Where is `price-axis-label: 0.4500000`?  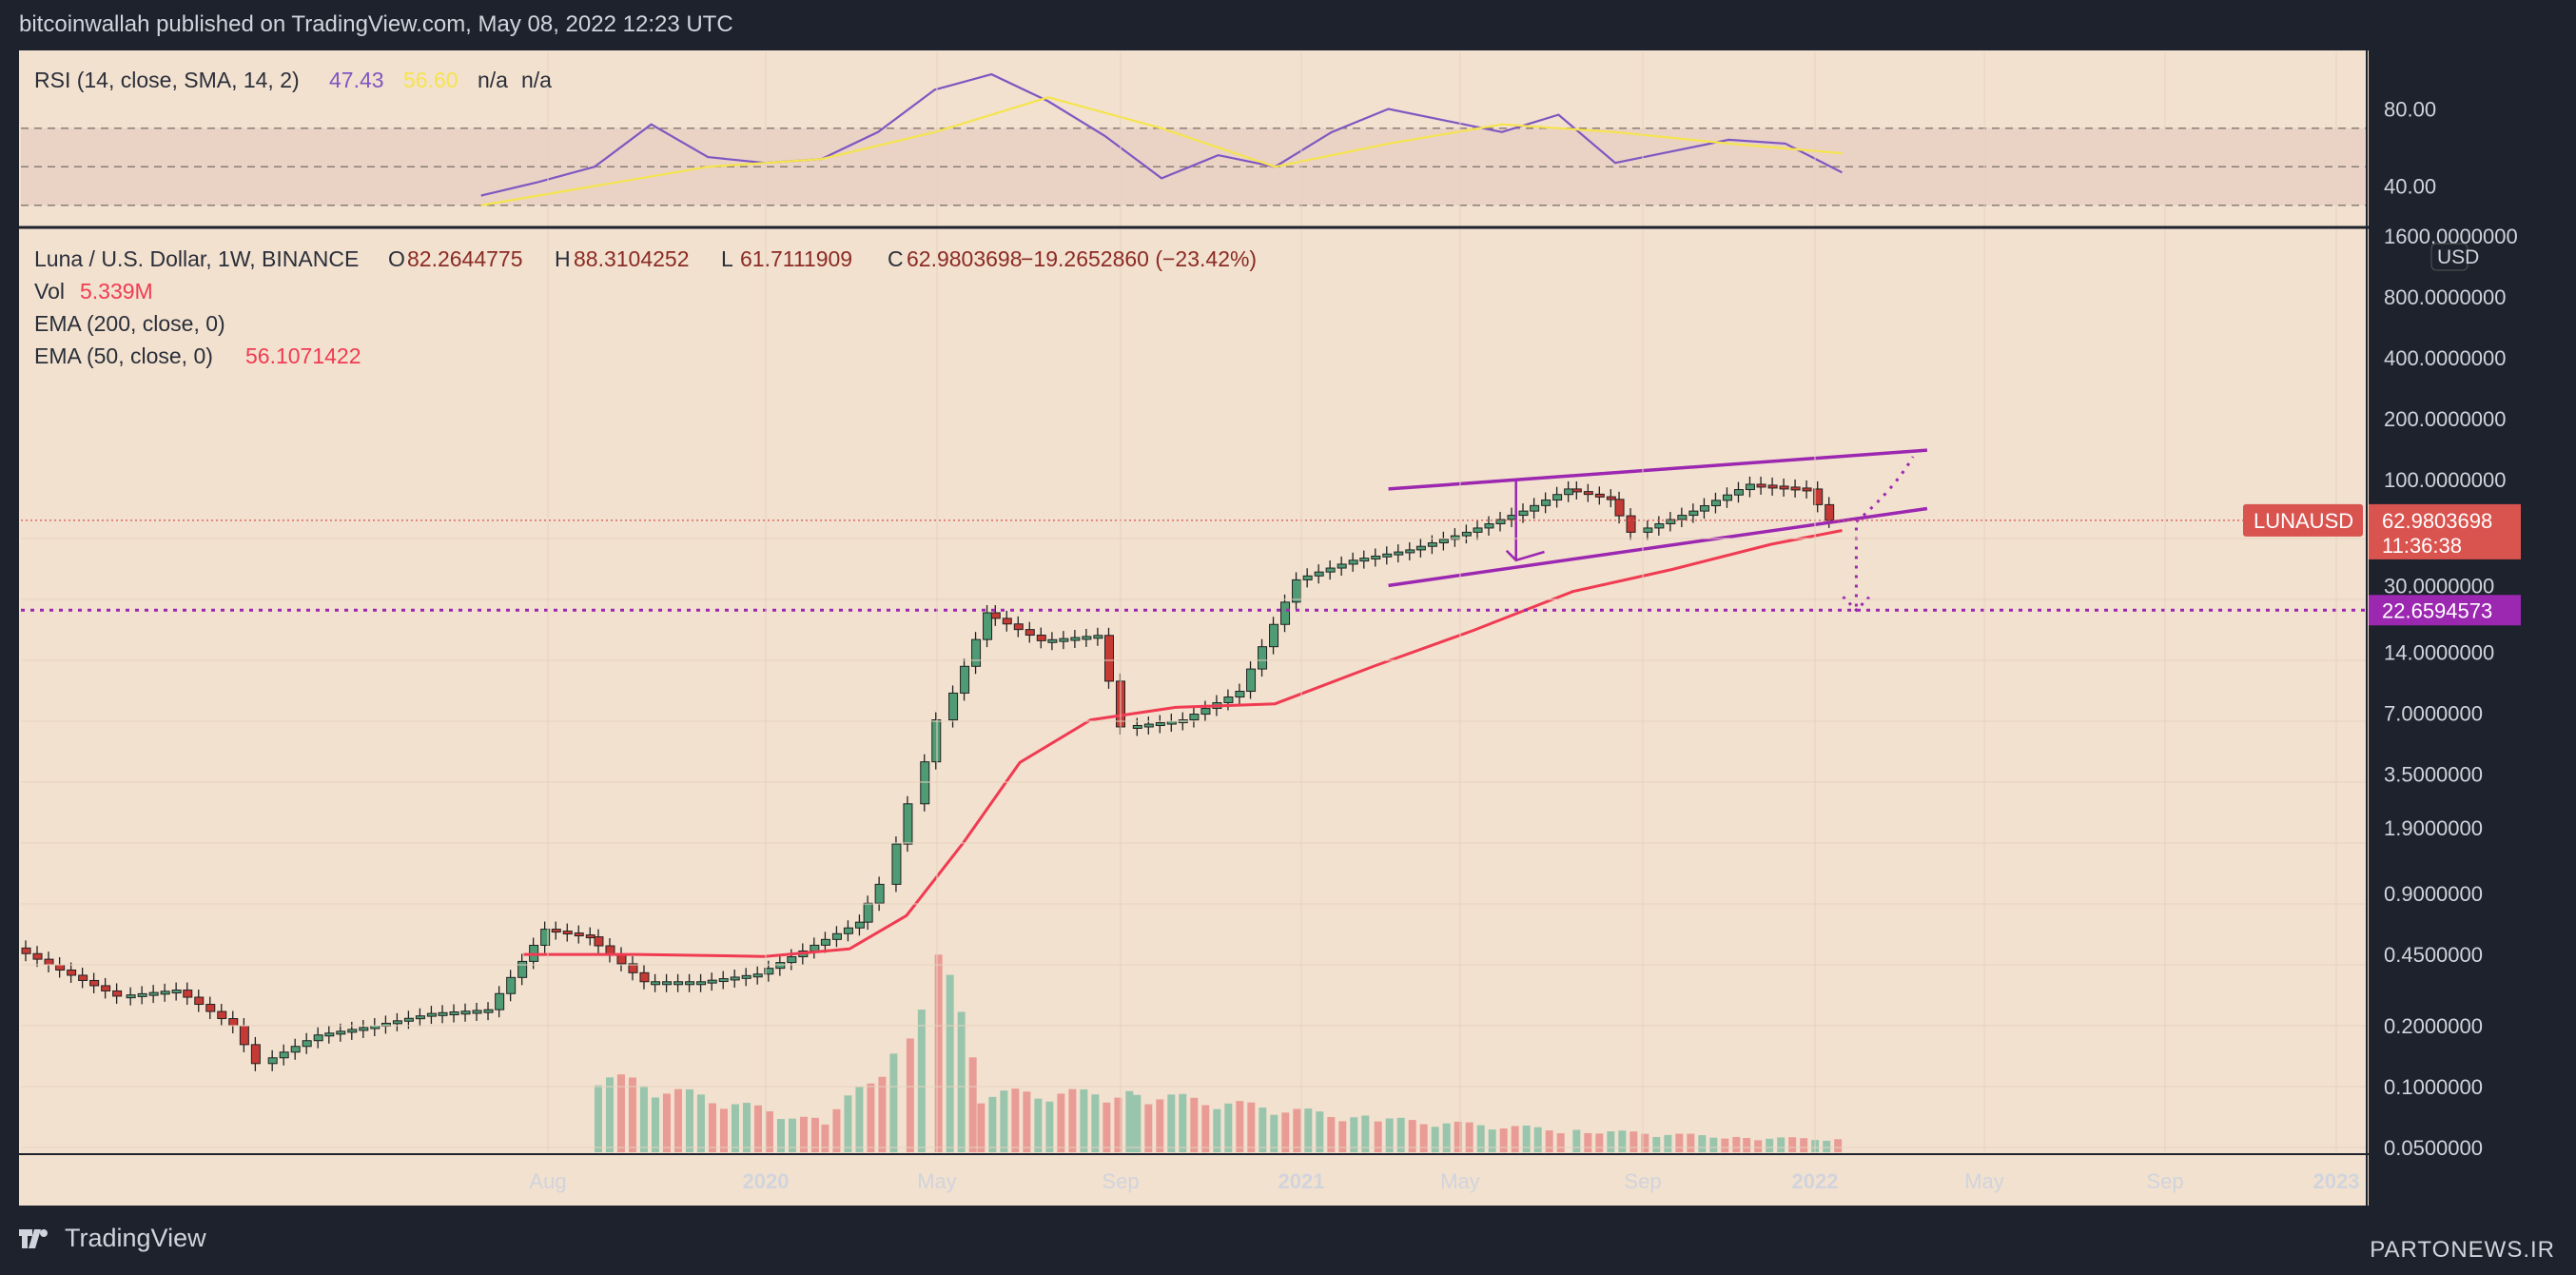 price-axis-label: 0.4500000 is located at coordinates (2433, 955).